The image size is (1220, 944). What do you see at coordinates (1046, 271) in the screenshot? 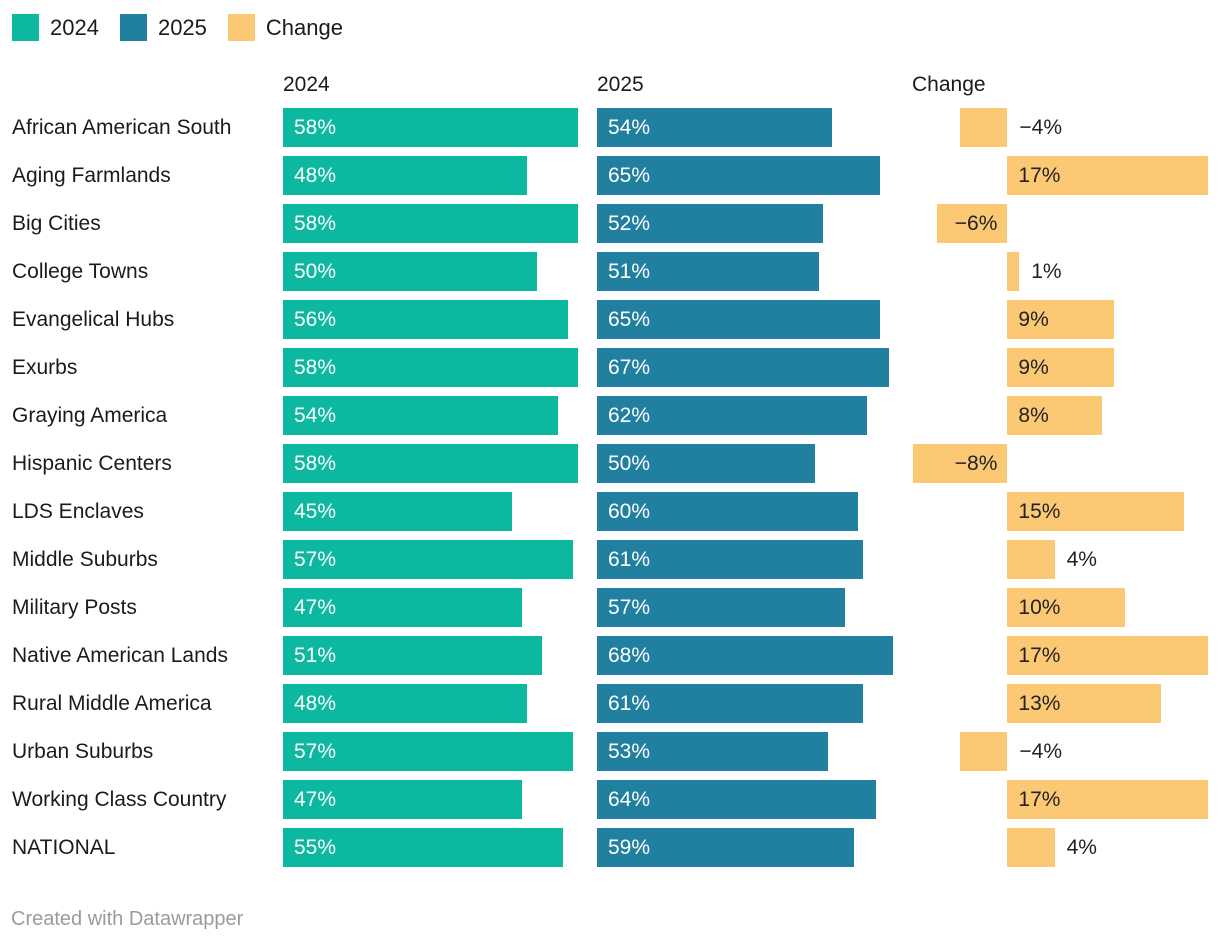
I see `change-value-label: 1%` at bounding box center [1046, 271].